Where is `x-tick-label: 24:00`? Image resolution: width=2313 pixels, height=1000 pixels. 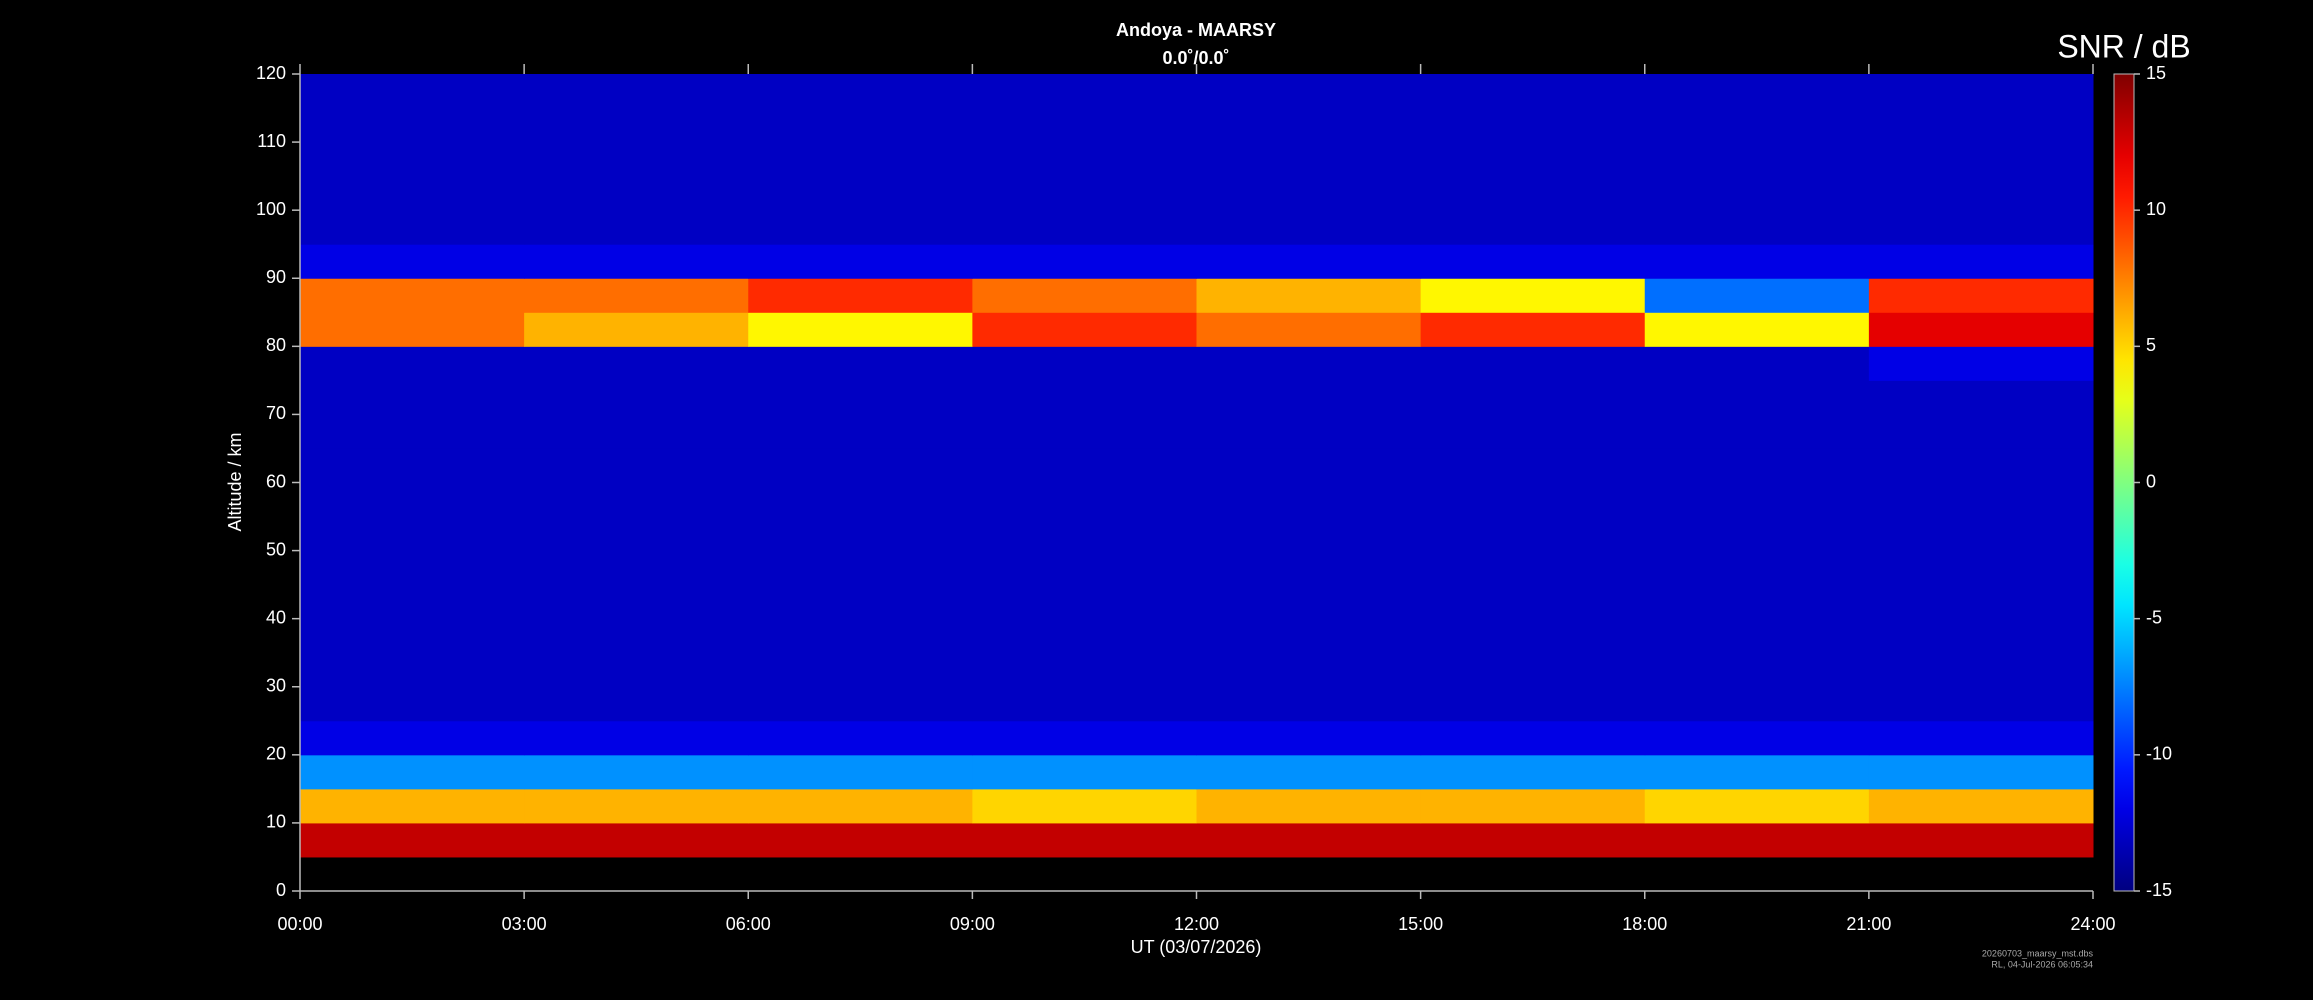 x-tick-label: 24:00 is located at coordinates (2092, 924).